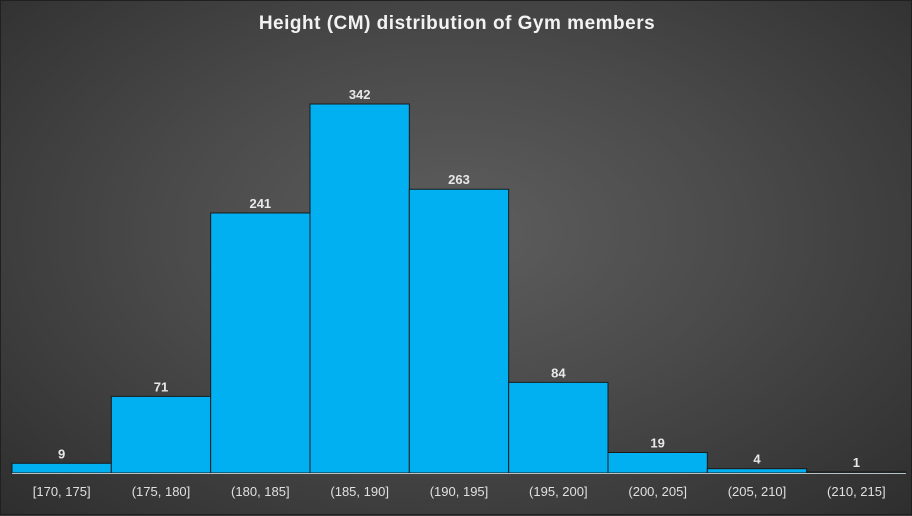 This screenshot has width=912, height=516. I want to click on data-label-2: 241, so click(260, 203).